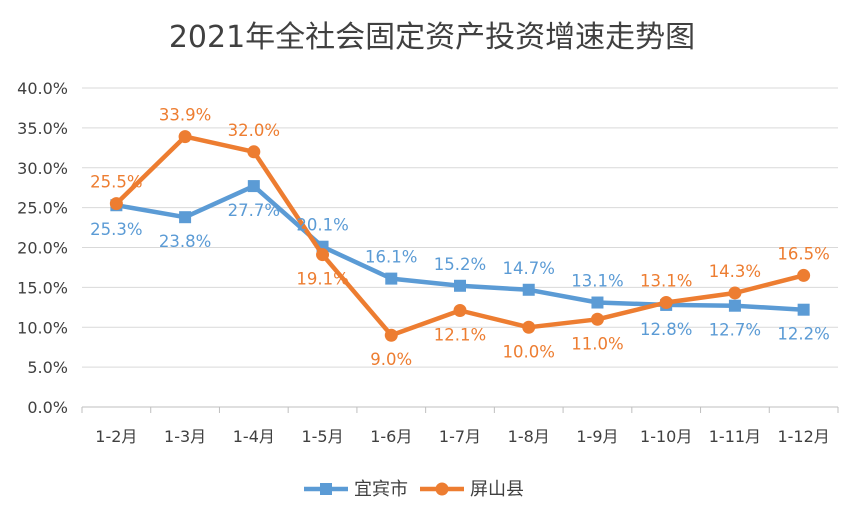 The image size is (864, 525). What do you see at coordinates (391, 359) in the screenshot?
I see `data-label: 9.0%` at bounding box center [391, 359].